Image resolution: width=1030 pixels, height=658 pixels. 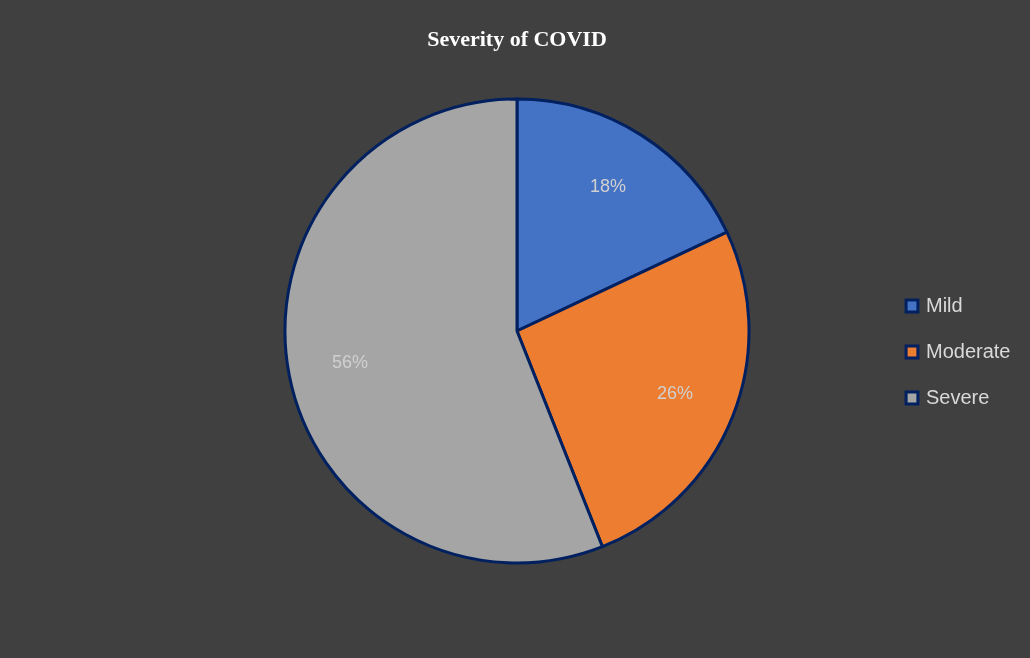 I want to click on chart-title: Severity of COVID, so click(x=517, y=38).